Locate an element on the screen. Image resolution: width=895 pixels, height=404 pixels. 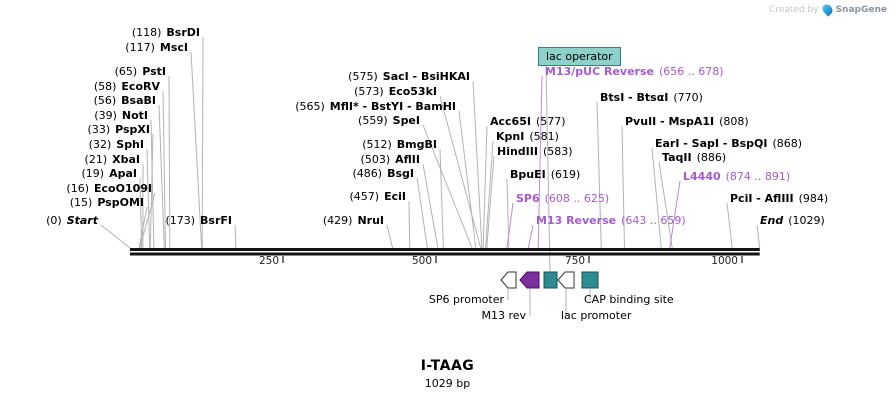
enzyme-label-end: End (1029) is located at coordinates (792, 221).